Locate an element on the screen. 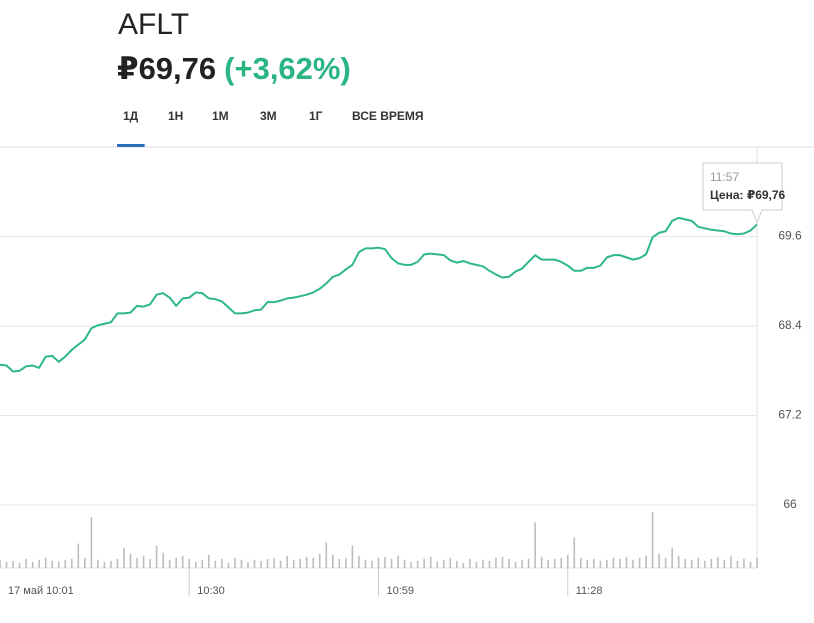 This screenshot has width=814, height=623. y-tick-label: 68.4 is located at coordinates (790, 325).